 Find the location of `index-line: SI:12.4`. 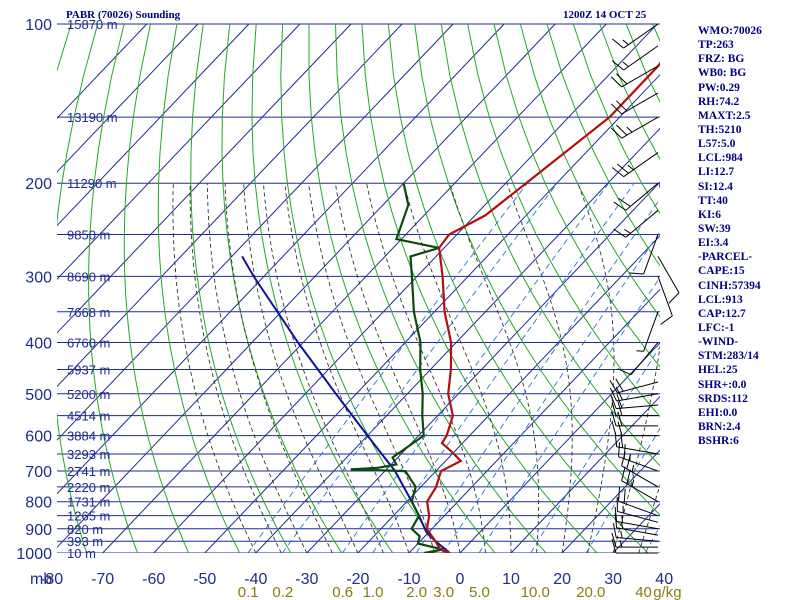

index-line: SI:12.4 is located at coordinates (715, 186).